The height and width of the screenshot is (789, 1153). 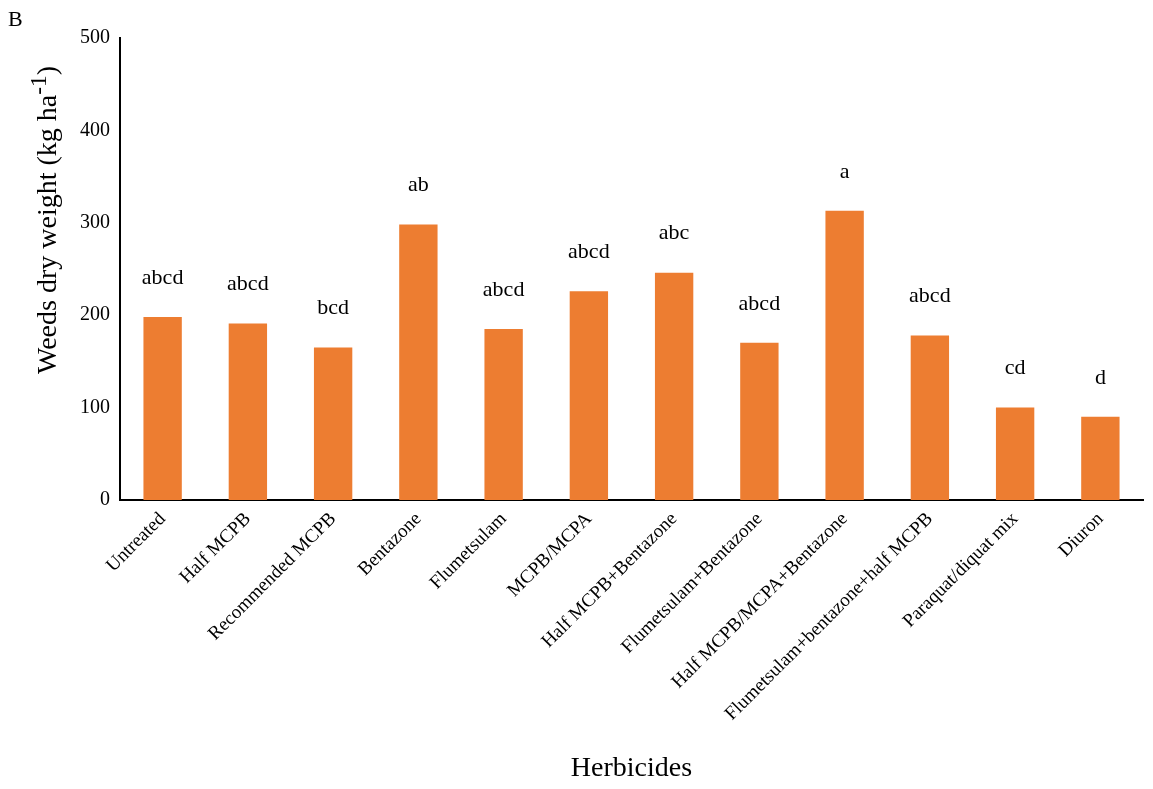 What do you see at coordinates (333, 307) in the screenshot?
I see `annotation: bcd` at bounding box center [333, 307].